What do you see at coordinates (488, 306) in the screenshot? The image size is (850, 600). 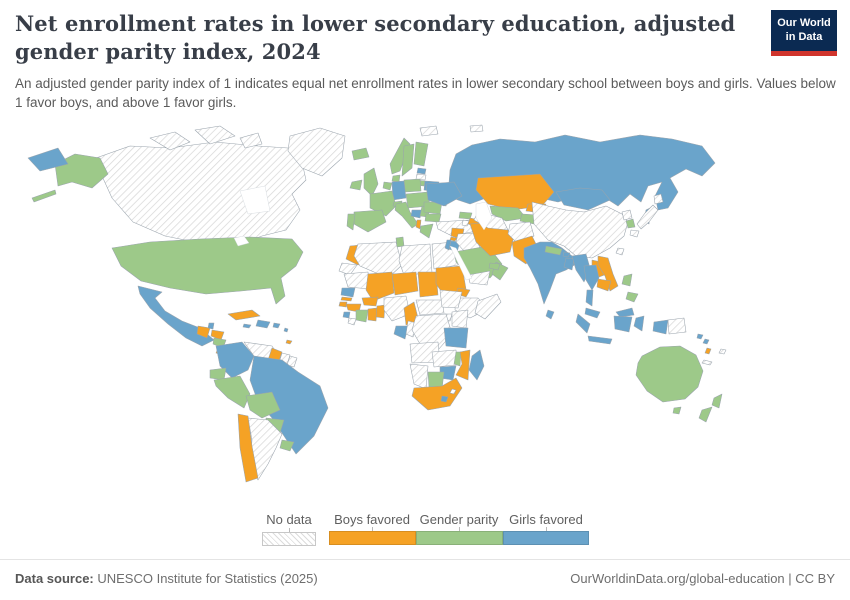 I see `country-somalia` at bounding box center [488, 306].